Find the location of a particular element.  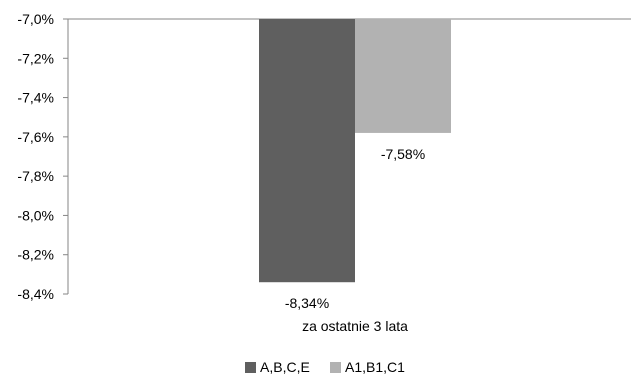

data-labels: -8,34% -7,58% is located at coordinates (355, 228).